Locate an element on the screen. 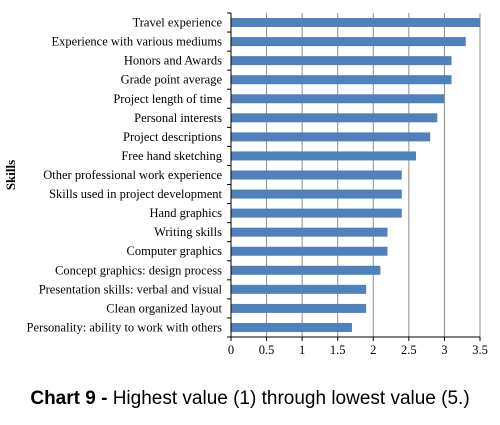  tick-labels: 0 0.5 1 1.5 2 2.5 3 3.5 is located at coordinates (358, 350).